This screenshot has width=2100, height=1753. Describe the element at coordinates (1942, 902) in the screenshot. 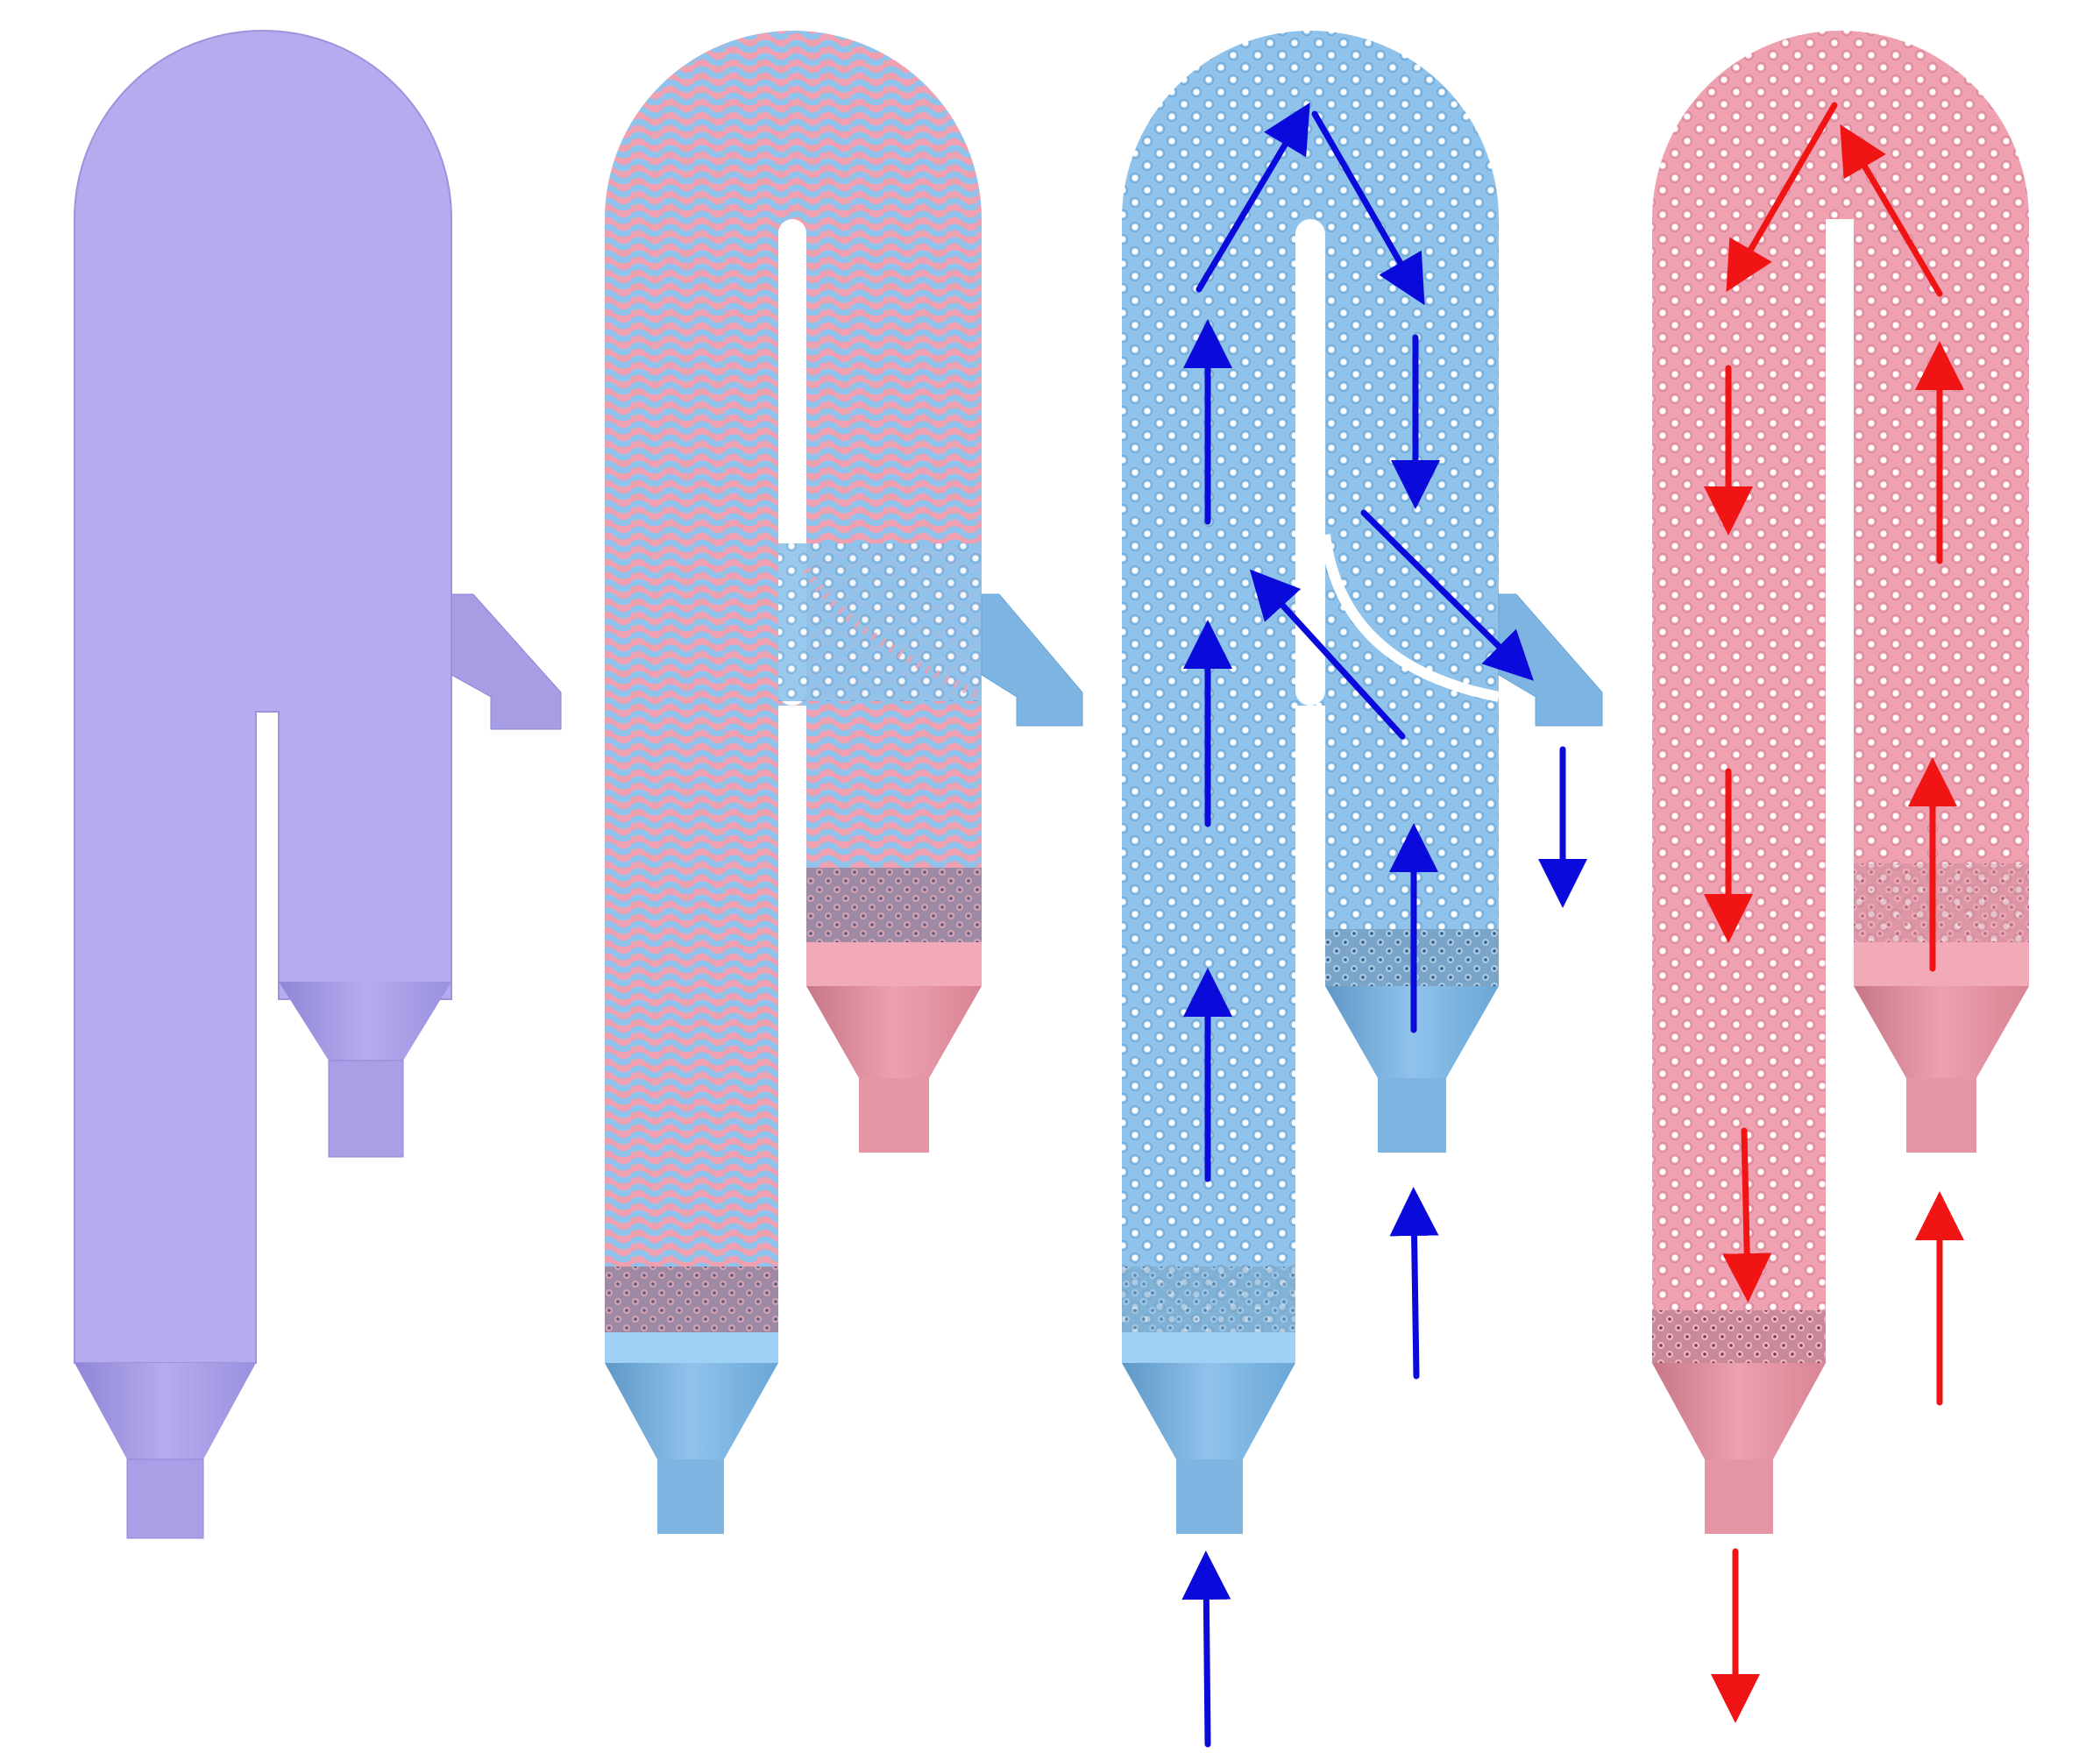

I see `pink-right-dense-band` at that location.